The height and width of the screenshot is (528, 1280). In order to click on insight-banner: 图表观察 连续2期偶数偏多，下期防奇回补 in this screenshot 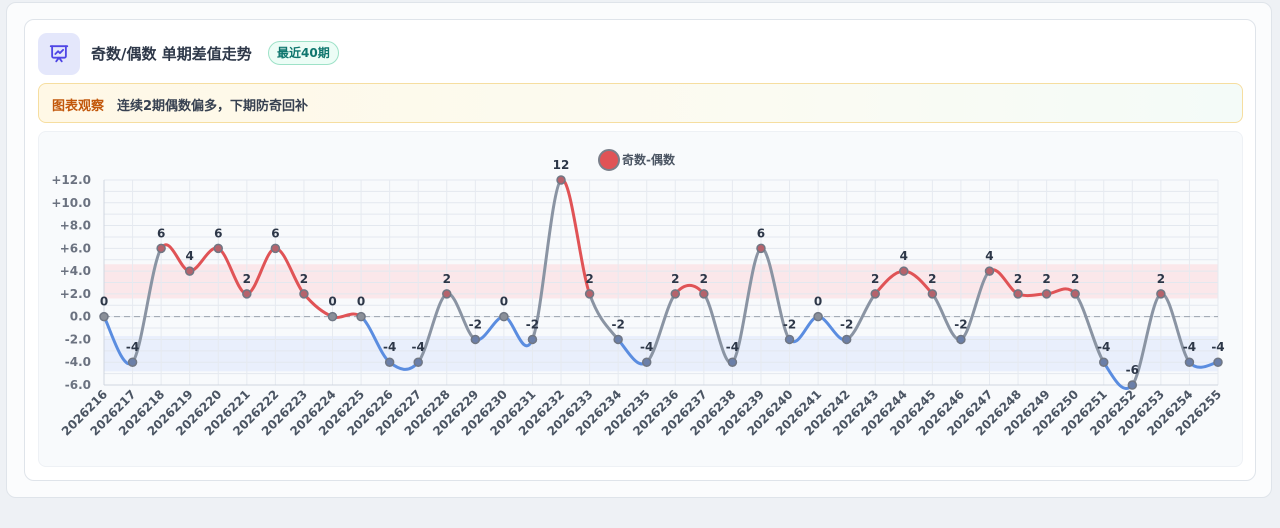, I will do `click(640, 103)`.